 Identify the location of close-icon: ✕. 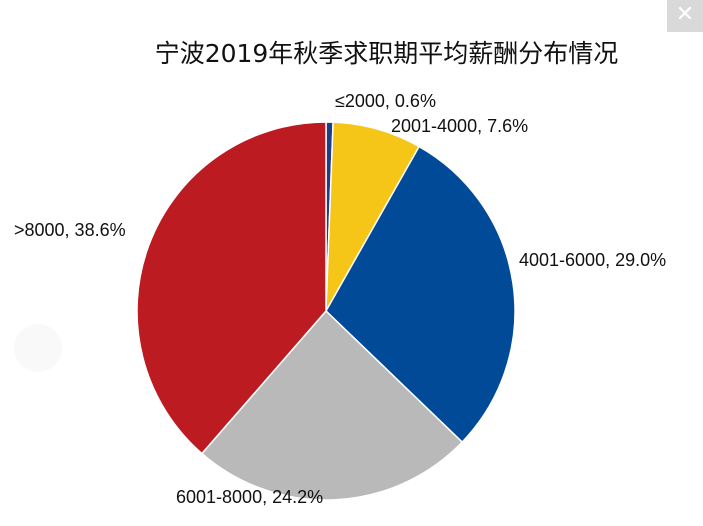
(685, 14).